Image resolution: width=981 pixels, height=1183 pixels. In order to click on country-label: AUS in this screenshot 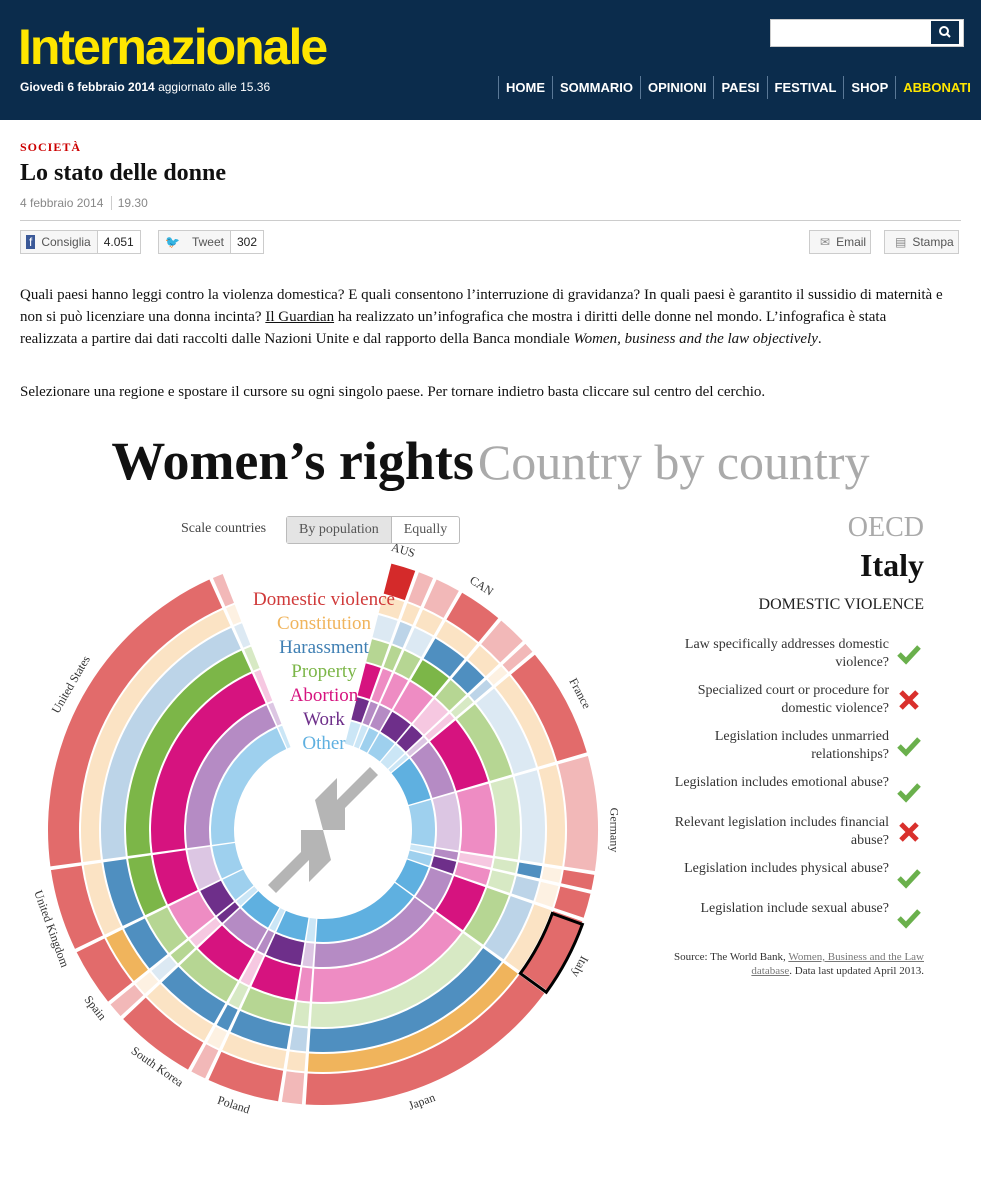, I will do `click(403, 550)`.